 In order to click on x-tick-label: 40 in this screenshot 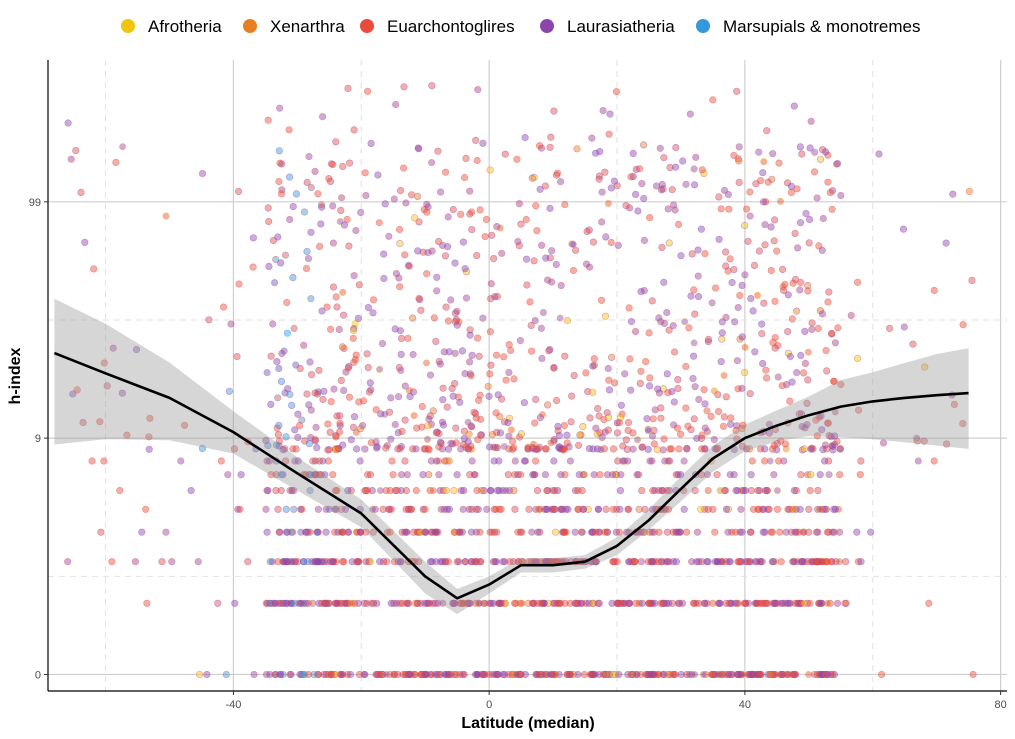, I will do `click(745, 705)`.